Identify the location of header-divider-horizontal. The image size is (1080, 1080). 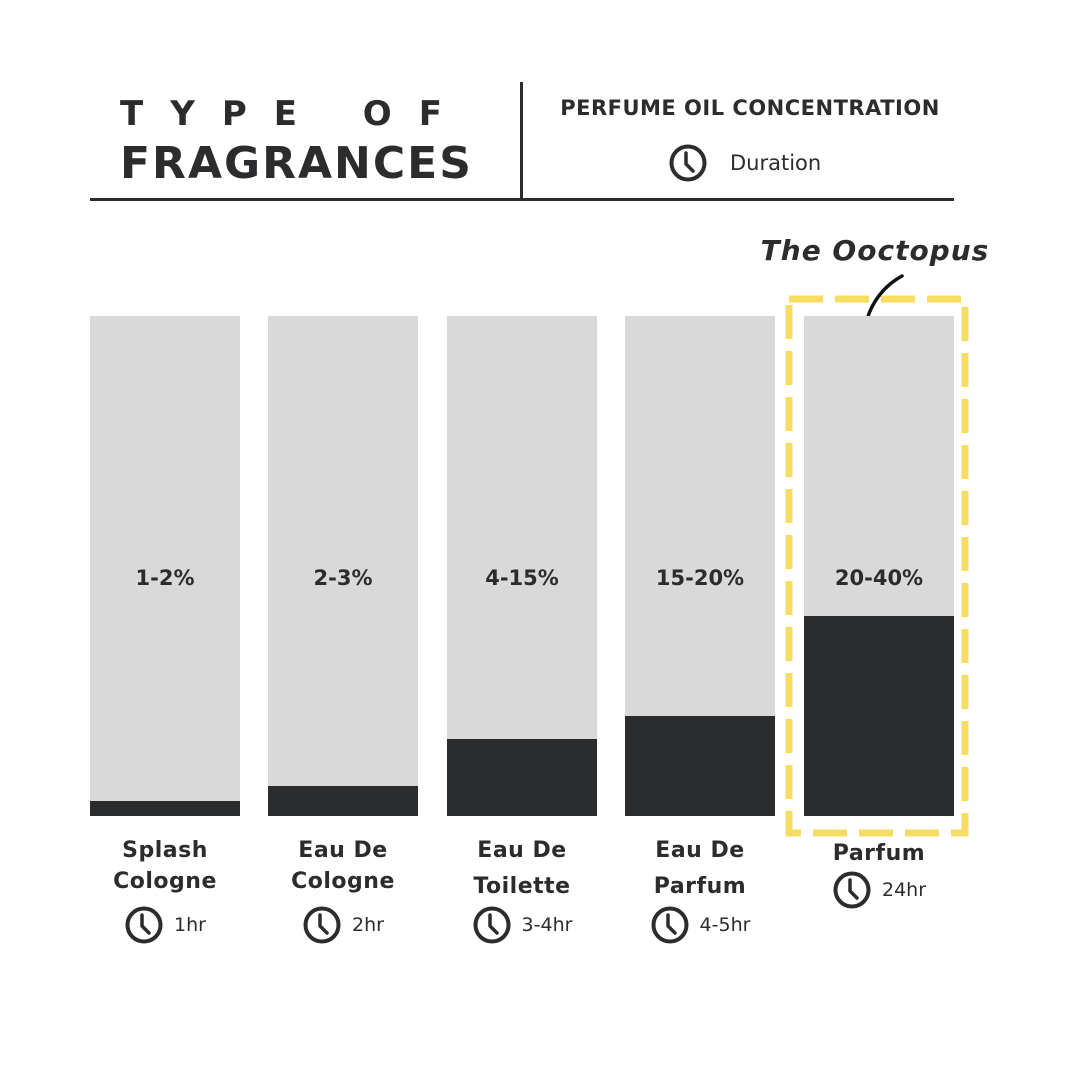
(522, 199).